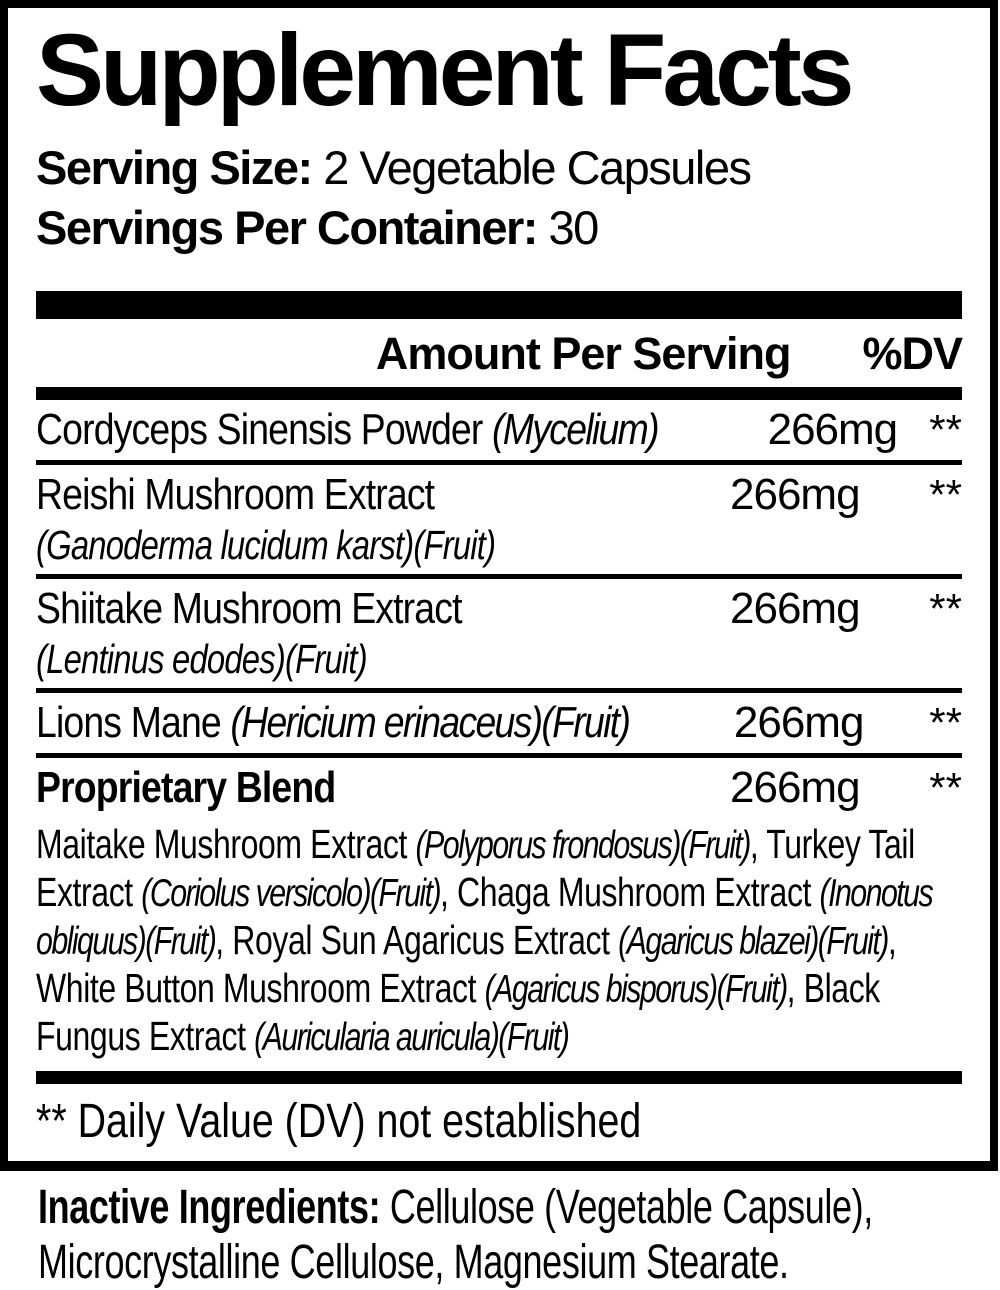 This screenshot has height=1290, width=1000. What do you see at coordinates (583, 354) in the screenshot?
I see `amount-per-serving-header: Amount Per Serving` at bounding box center [583, 354].